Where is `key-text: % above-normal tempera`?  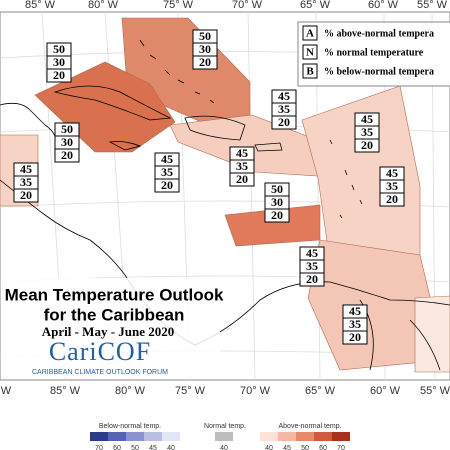 key-text: % above-normal tempera is located at coordinates (379, 33).